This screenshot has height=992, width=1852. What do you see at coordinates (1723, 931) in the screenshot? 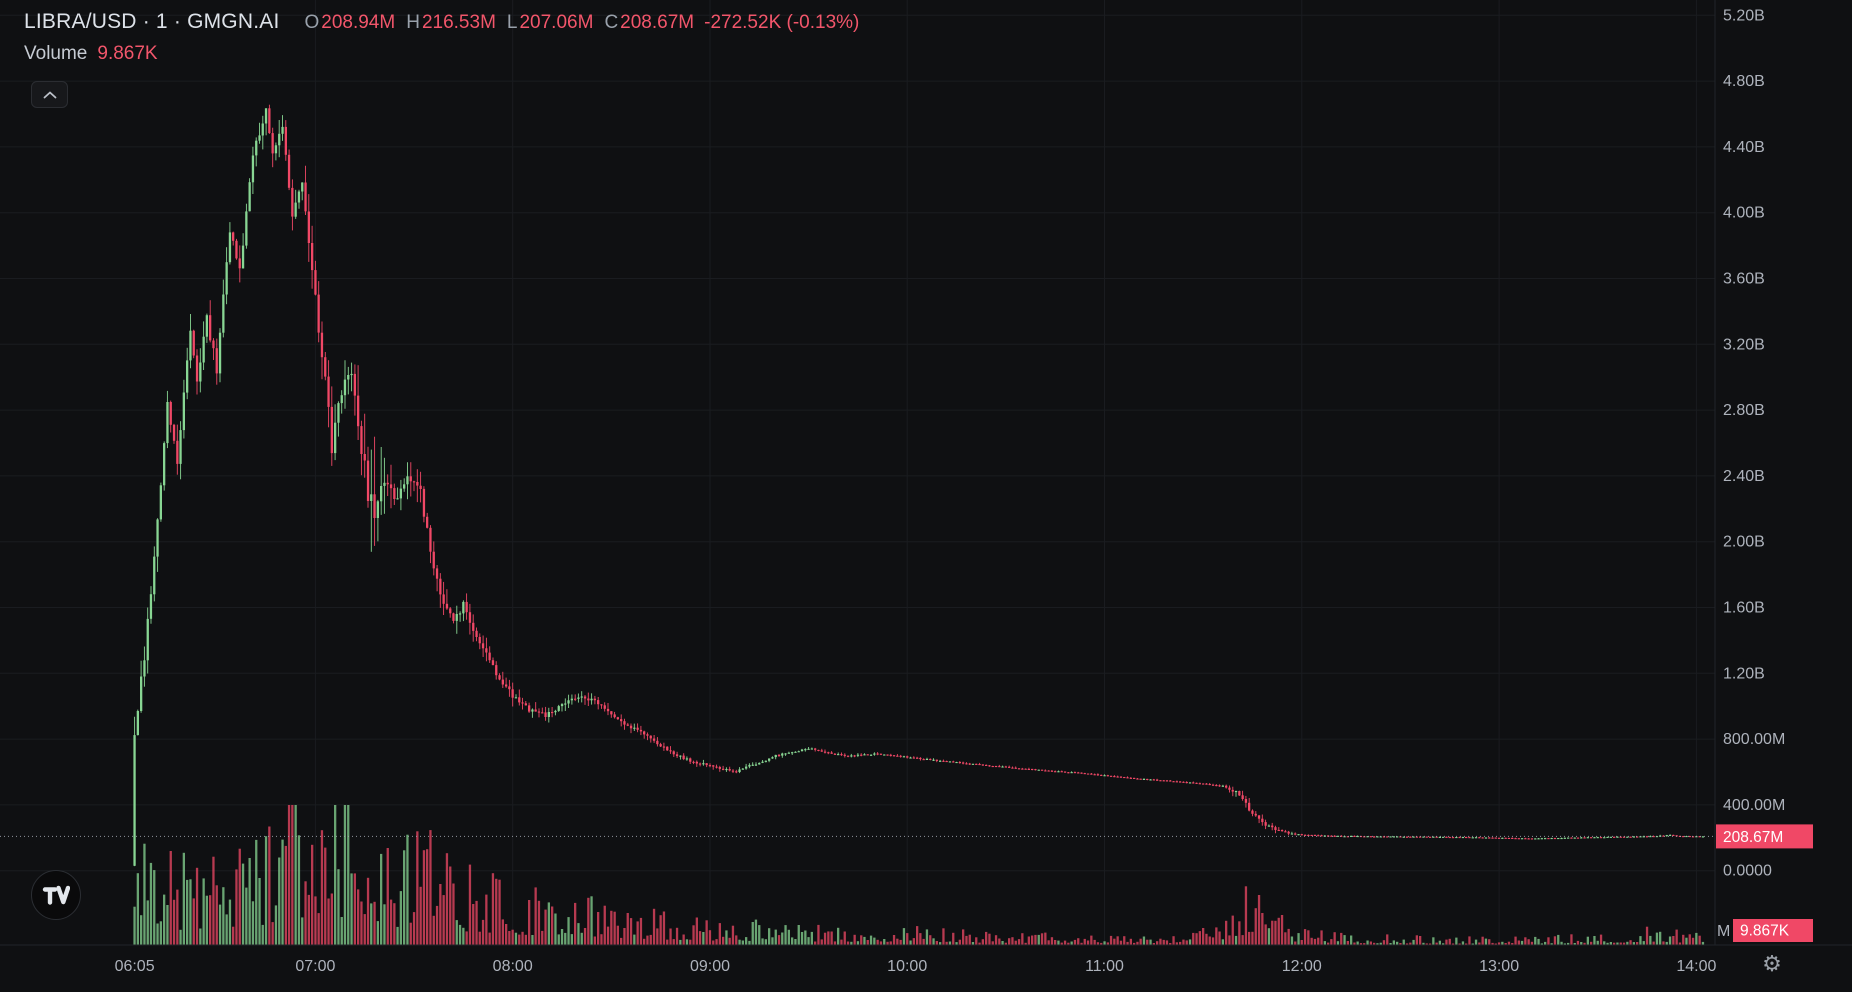
I see `volume-axis-unit: M` at bounding box center [1723, 931].